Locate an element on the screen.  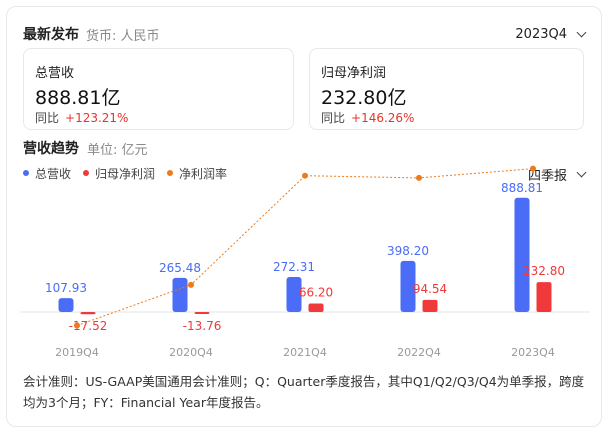
legend-label-net-profit: 归母净利润 is located at coordinates (125, 173).